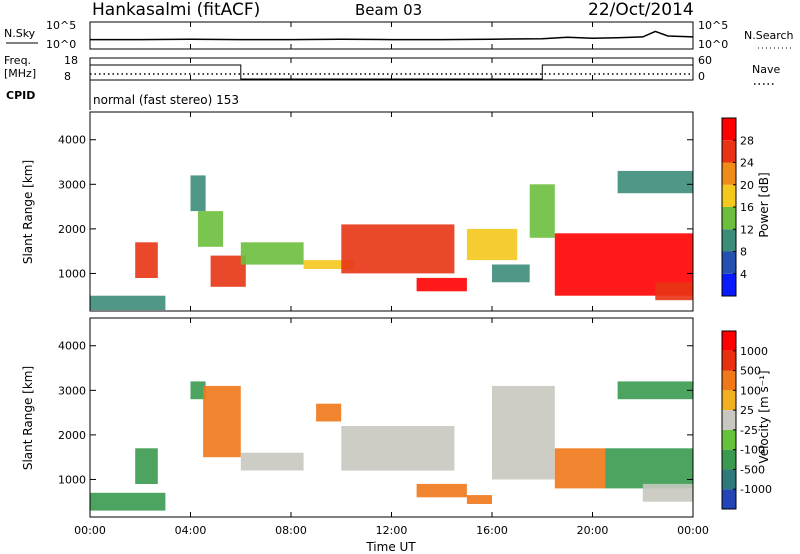  I want to click on colorbar-tick-label: -500, so click(752, 469).